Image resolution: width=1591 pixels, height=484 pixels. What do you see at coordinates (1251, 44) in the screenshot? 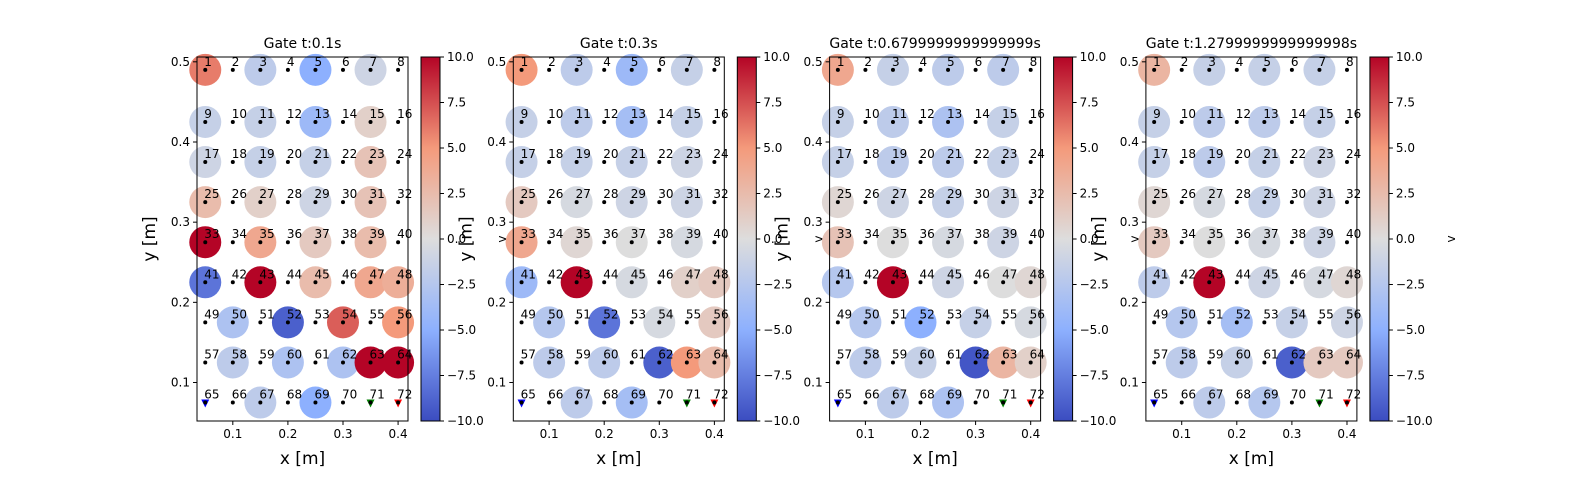
I see `chart-title: Gate t:1.2799999999999998s` at bounding box center [1251, 44].